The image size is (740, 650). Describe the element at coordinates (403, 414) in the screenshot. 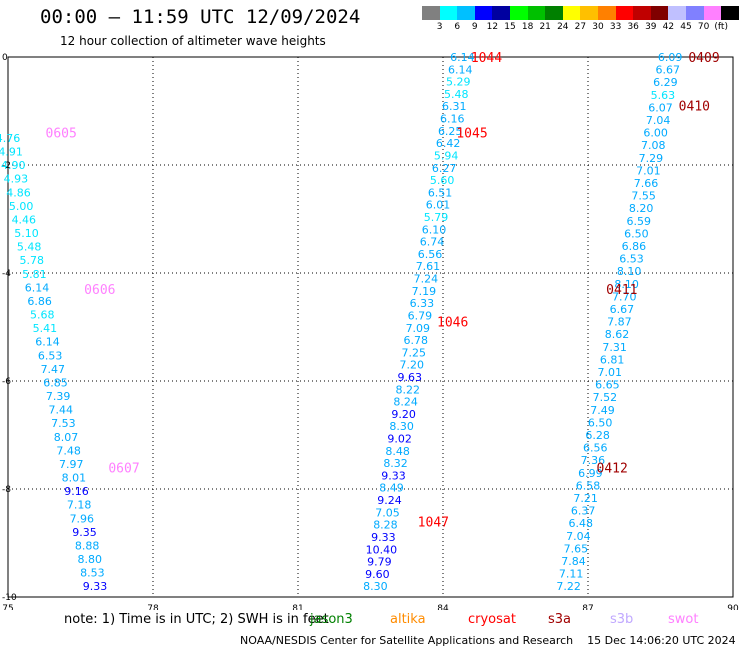

I see `wave-height-point: 9.20` at that location.